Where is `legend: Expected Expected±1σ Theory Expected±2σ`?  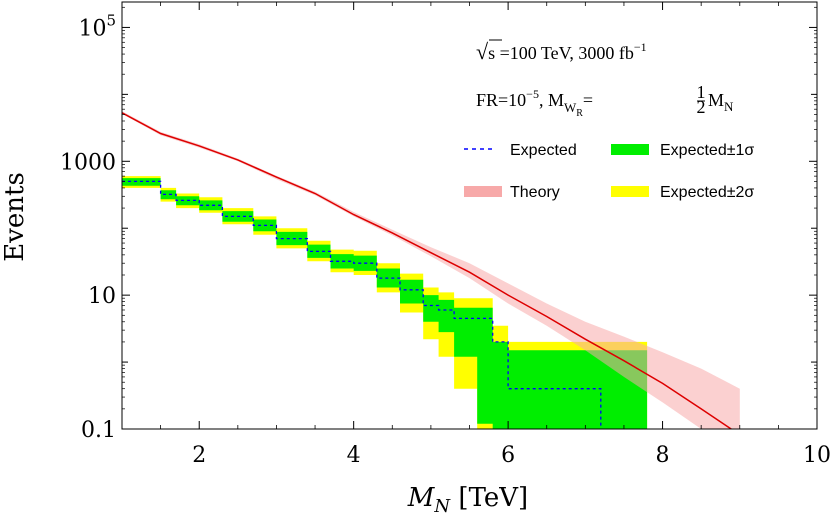 legend: Expected Expected±1σ Theory Expected±2σ is located at coordinates (609, 171).